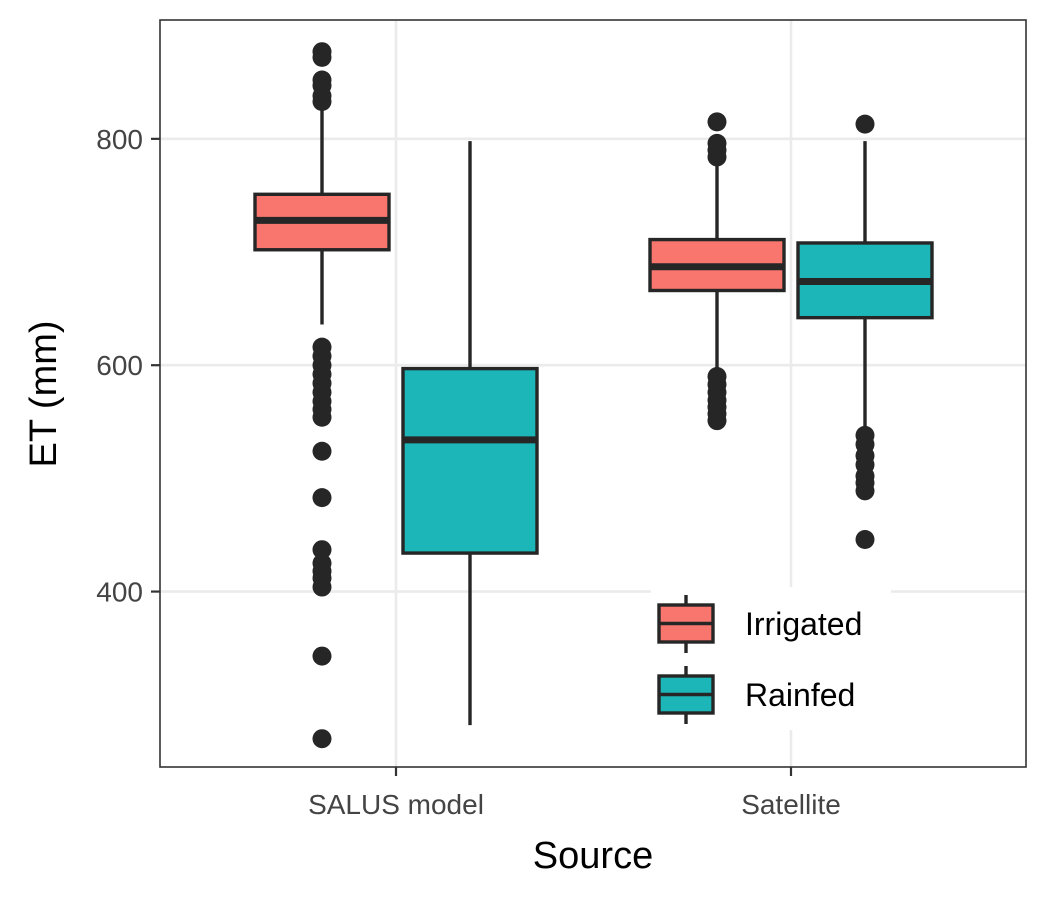  Describe the element at coordinates (686, 624) in the screenshot. I see `legend-key-irrigated` at that location.